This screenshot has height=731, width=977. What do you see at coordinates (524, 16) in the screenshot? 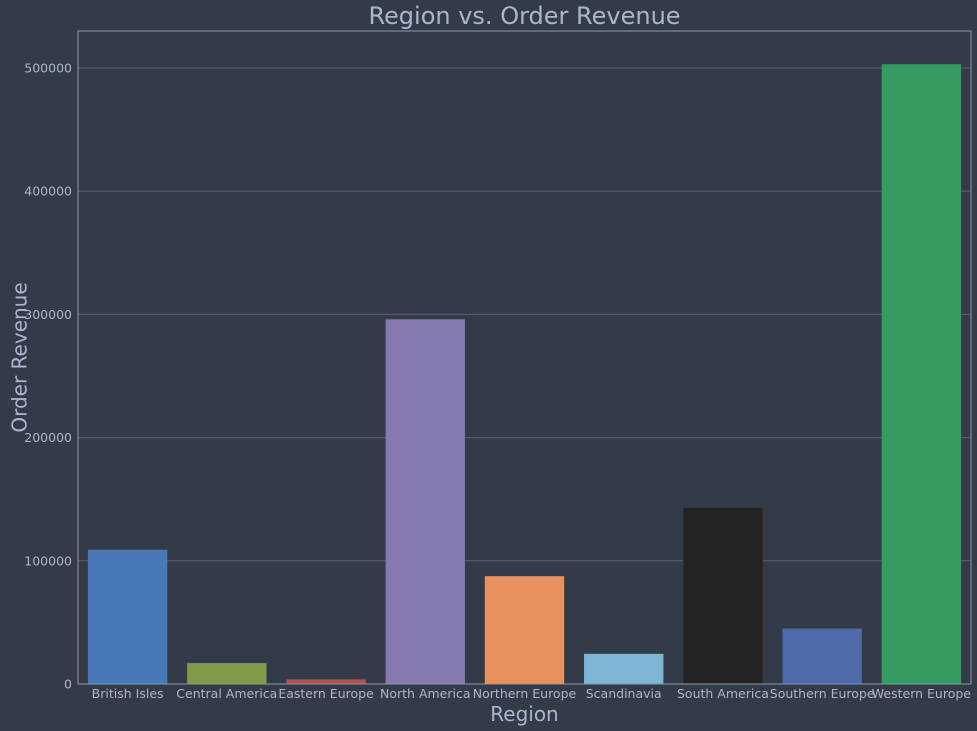
I see `chart-title: Region vs. Order Revenue` at bounding box center [524, 16].